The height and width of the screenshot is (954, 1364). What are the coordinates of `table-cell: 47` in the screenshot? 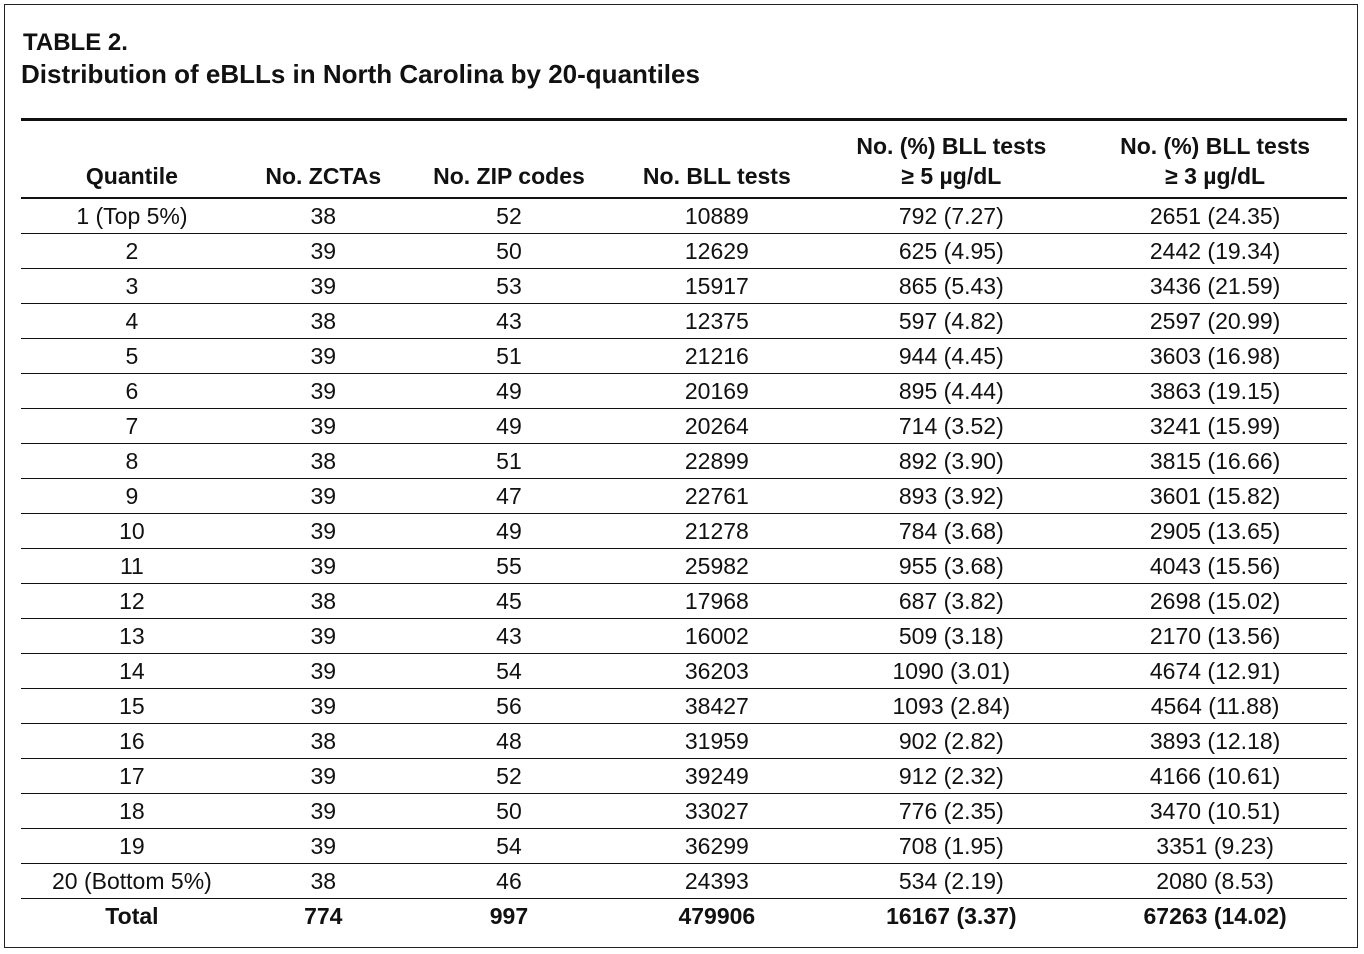 It's located at (509, 496).